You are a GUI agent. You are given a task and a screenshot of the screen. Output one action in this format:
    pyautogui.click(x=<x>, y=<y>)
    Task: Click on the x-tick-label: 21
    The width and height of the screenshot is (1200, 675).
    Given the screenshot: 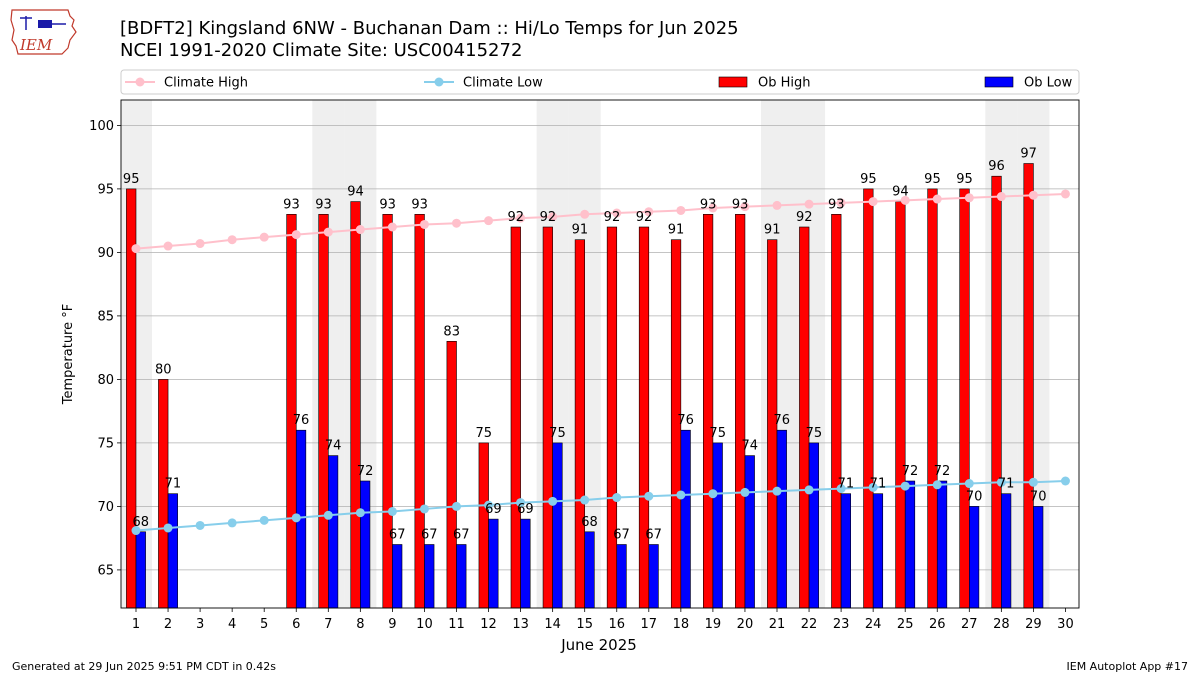 What is the action you would take?
    pyautogui.click(x=777, y=624)
    